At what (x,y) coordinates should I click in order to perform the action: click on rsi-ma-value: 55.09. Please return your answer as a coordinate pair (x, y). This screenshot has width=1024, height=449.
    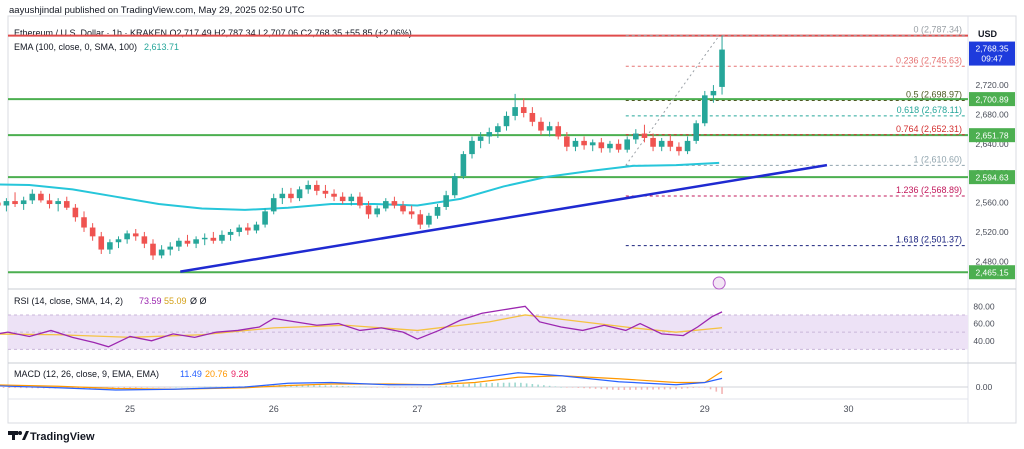
    Looking at the image, I should click on (175, 301).